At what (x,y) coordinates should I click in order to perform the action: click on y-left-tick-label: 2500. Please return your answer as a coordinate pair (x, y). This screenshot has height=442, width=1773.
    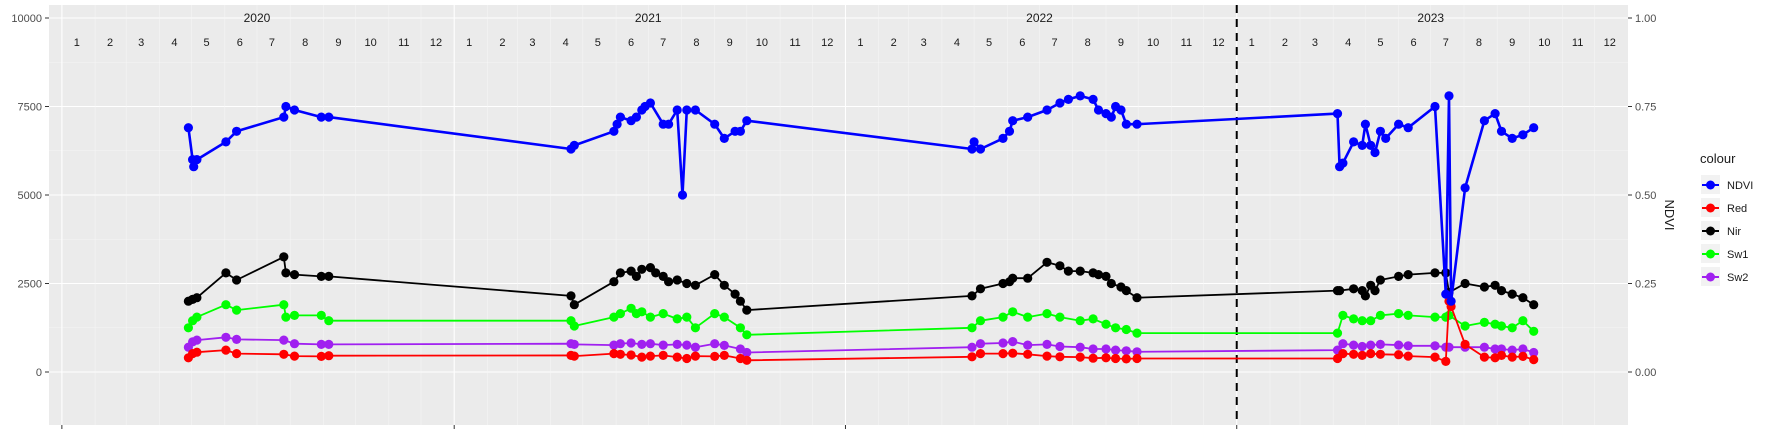
    Looking at the image, I should click on (30, 285).